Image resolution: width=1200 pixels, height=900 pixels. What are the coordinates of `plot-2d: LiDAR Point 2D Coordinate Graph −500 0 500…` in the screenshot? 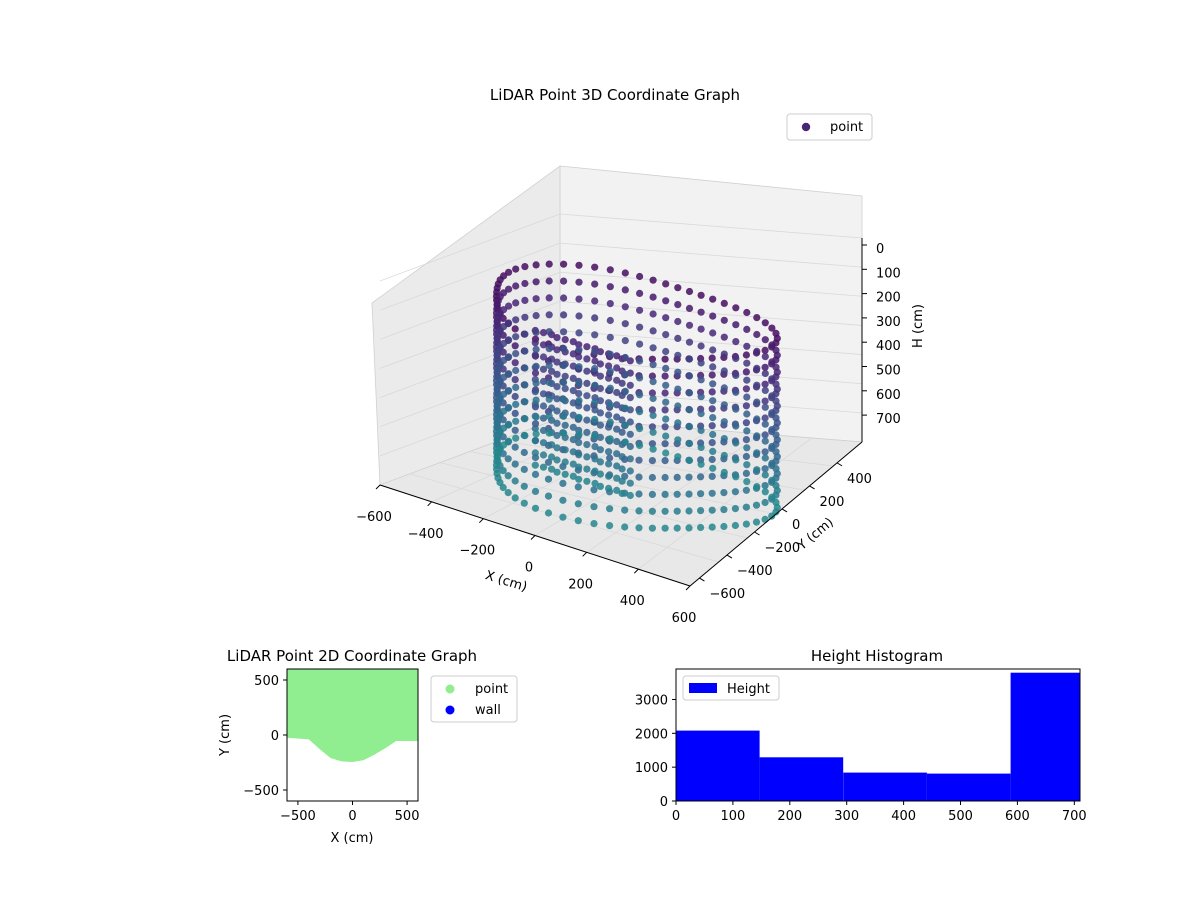 It's located at (368, 746).